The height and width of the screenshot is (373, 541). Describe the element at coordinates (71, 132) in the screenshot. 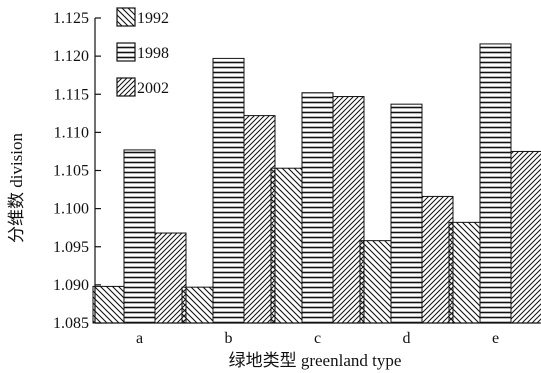

I see `y-tick-label: 1.110` at that location.